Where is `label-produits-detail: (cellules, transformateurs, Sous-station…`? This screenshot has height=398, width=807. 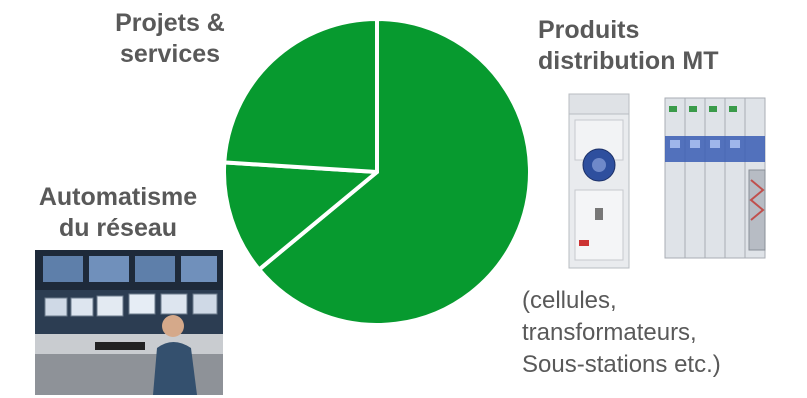
label-produits-detail: (cellules, transformateurs, Sous-station… is located at coordinates (621, 333).